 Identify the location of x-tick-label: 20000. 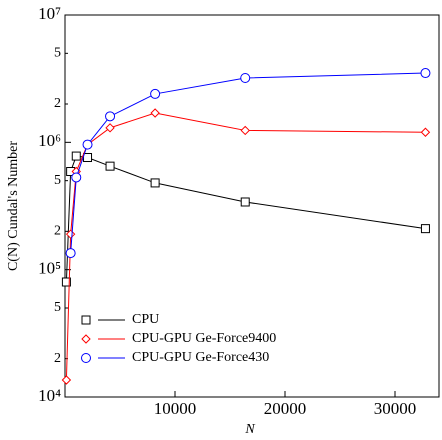
(285, 408).